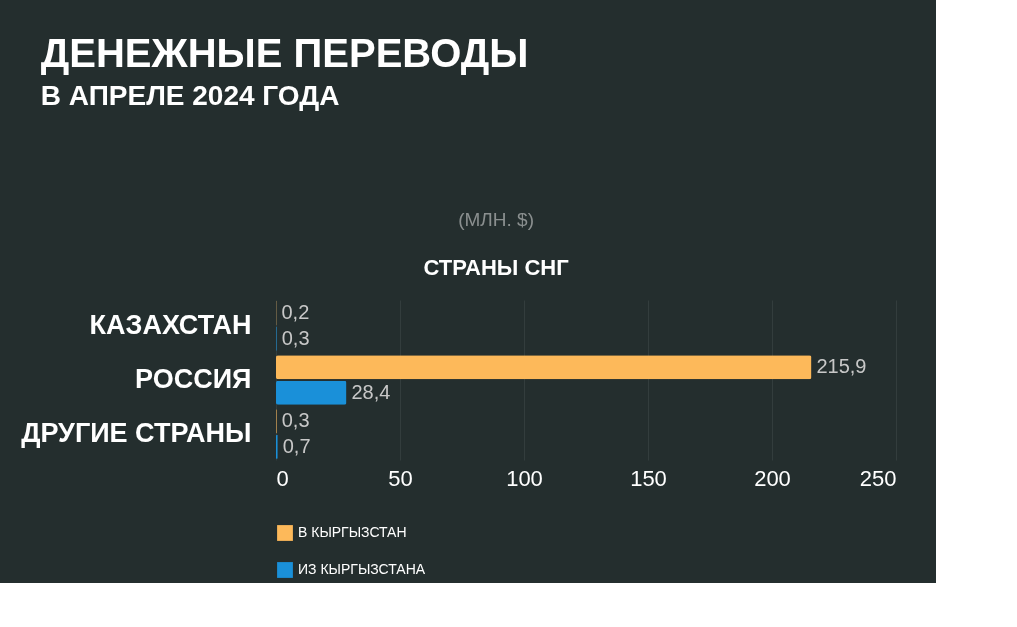  I want to click on x-tick-label: 250, so click(878, 478).